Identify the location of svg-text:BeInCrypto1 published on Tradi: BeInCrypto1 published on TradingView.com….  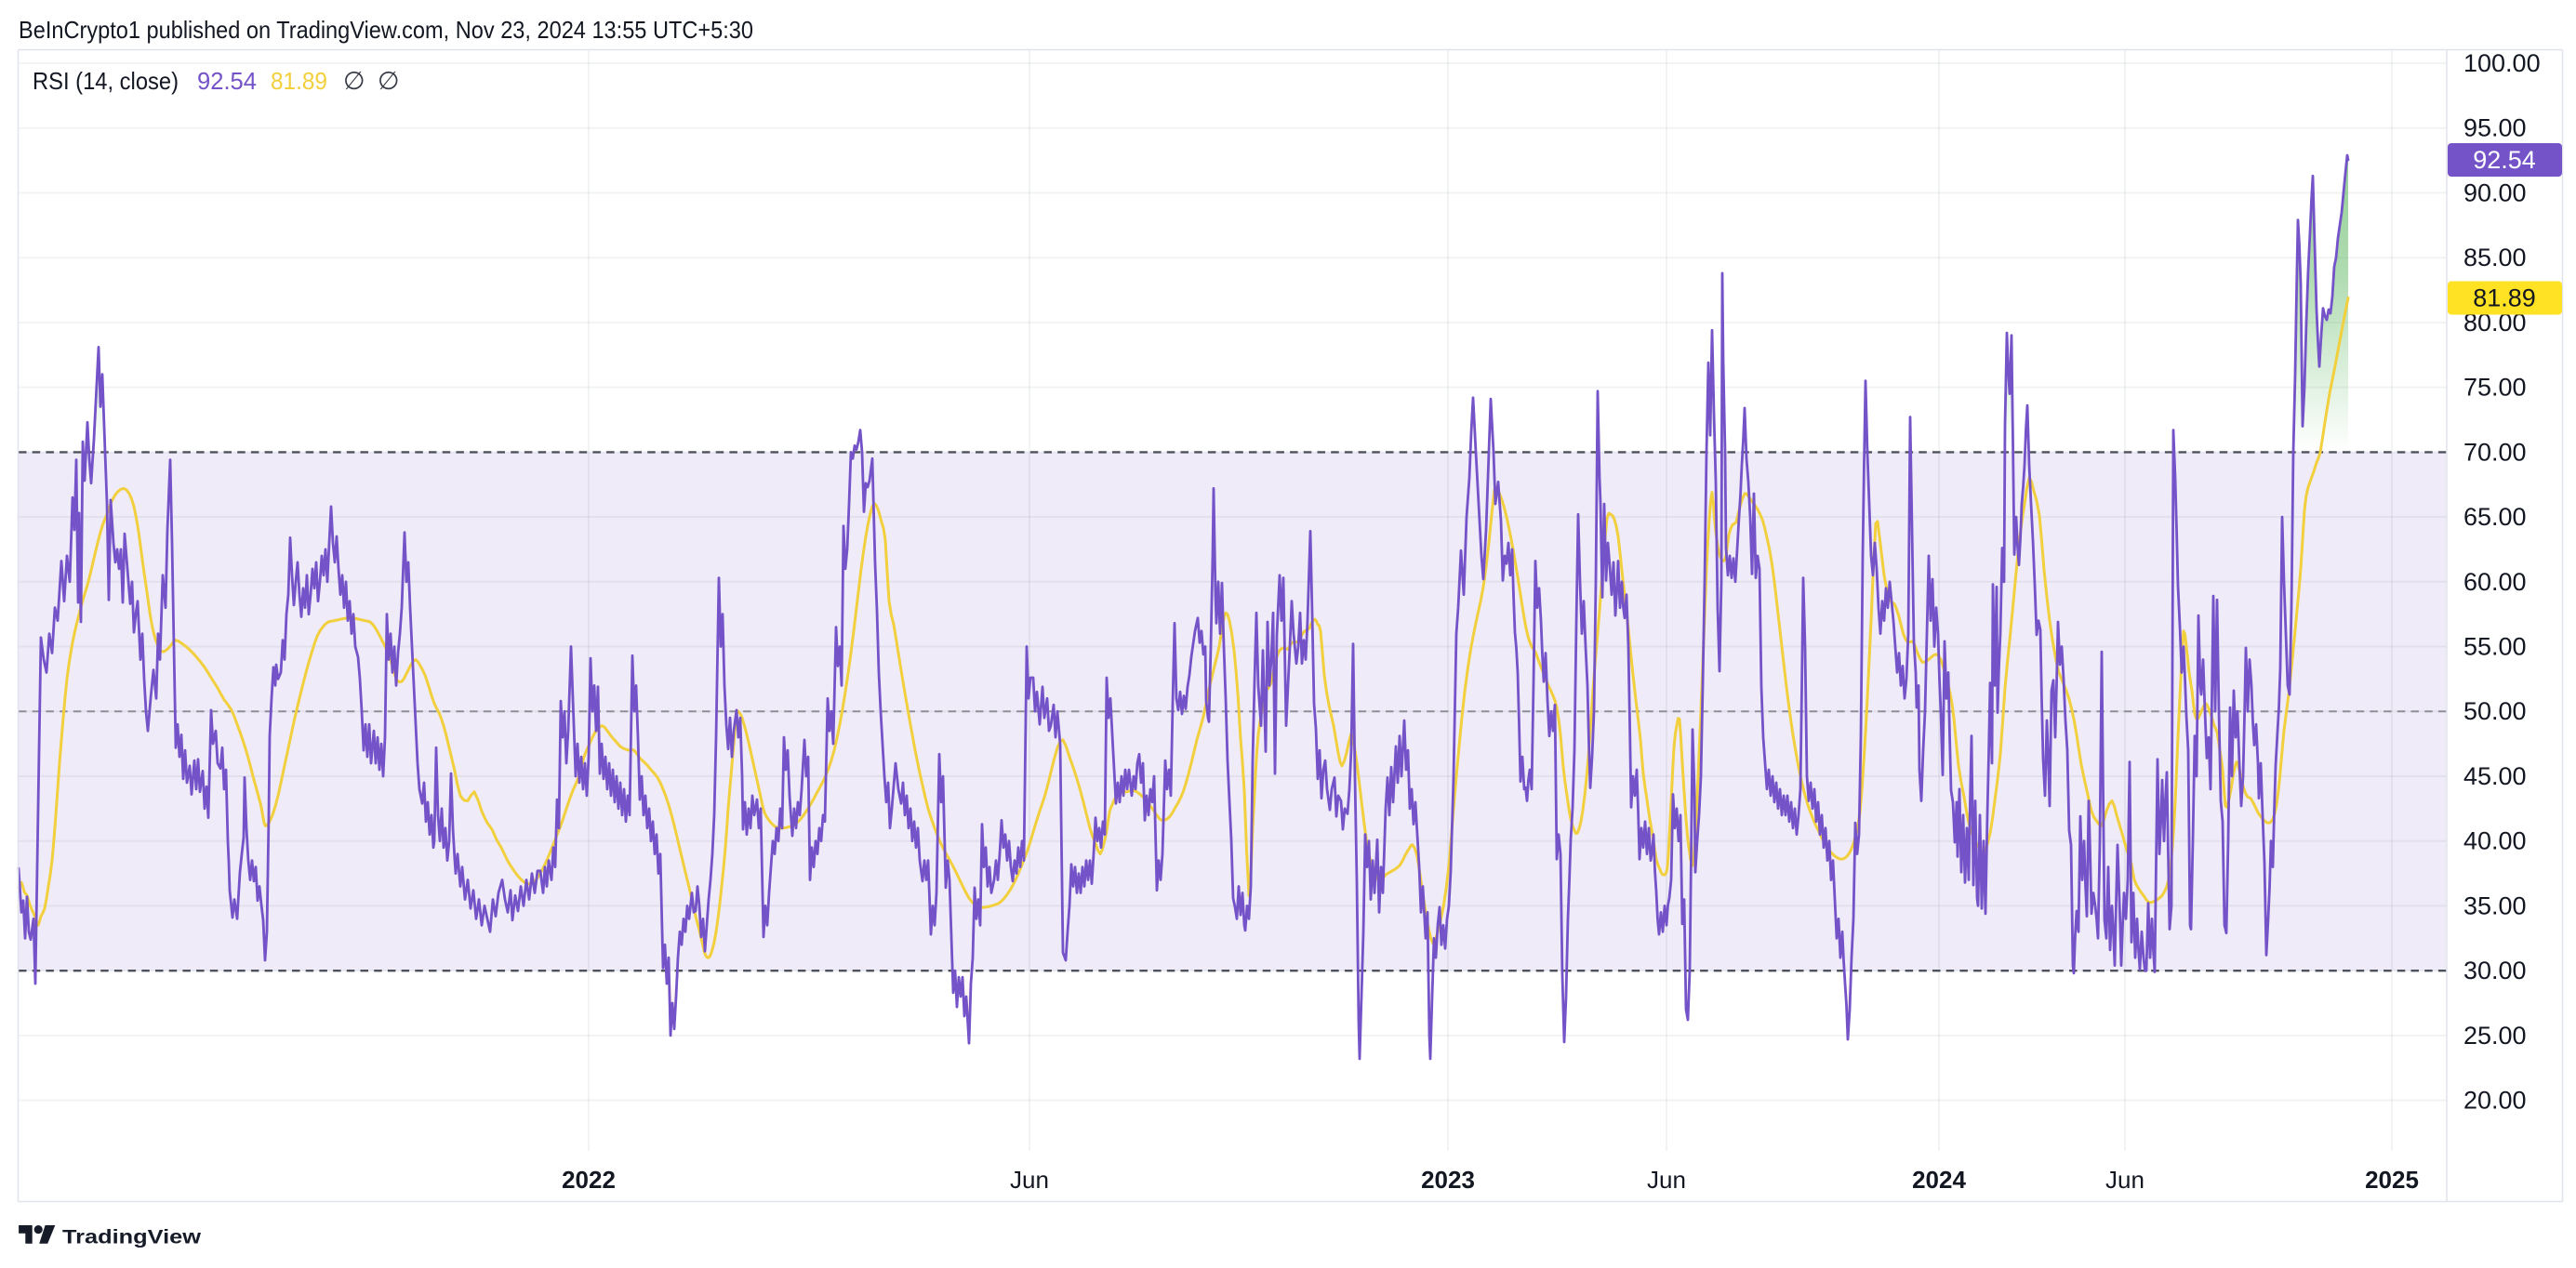
(386, 30).